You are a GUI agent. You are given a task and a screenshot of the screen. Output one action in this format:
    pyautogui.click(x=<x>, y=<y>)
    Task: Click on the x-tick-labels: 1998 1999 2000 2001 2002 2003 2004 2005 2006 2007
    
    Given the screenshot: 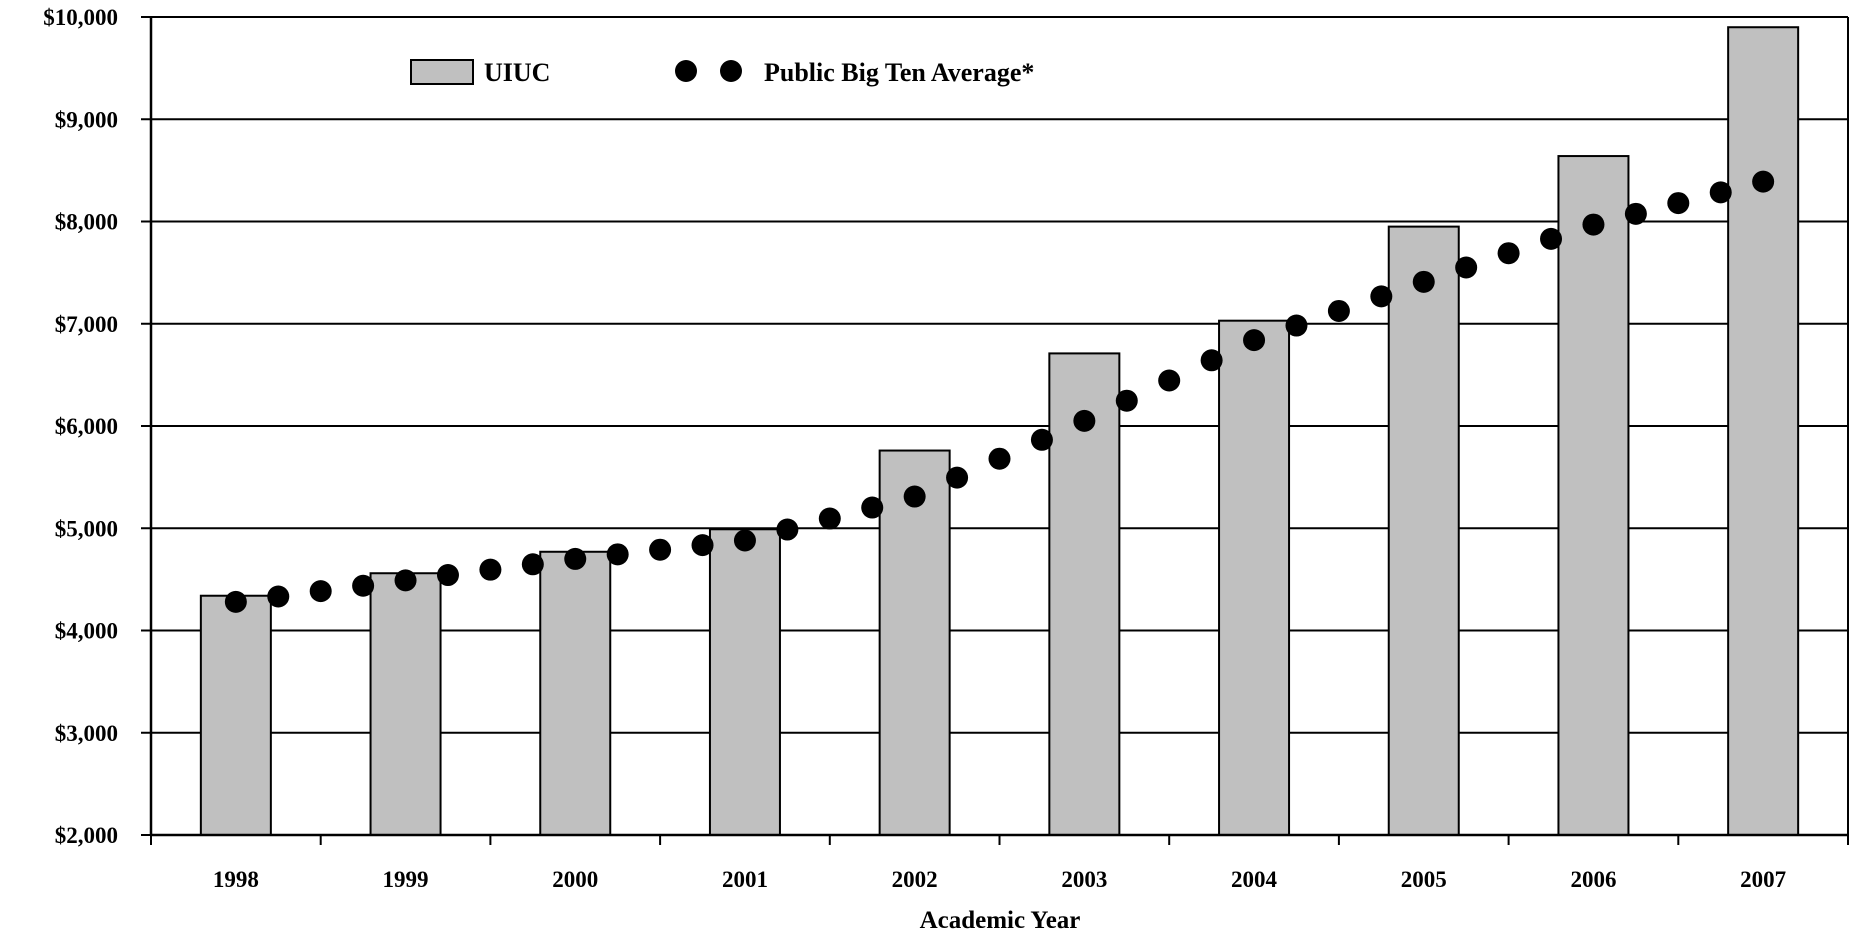 What is the action you would take?
    pyautogui.click(x=999, y=879)
    